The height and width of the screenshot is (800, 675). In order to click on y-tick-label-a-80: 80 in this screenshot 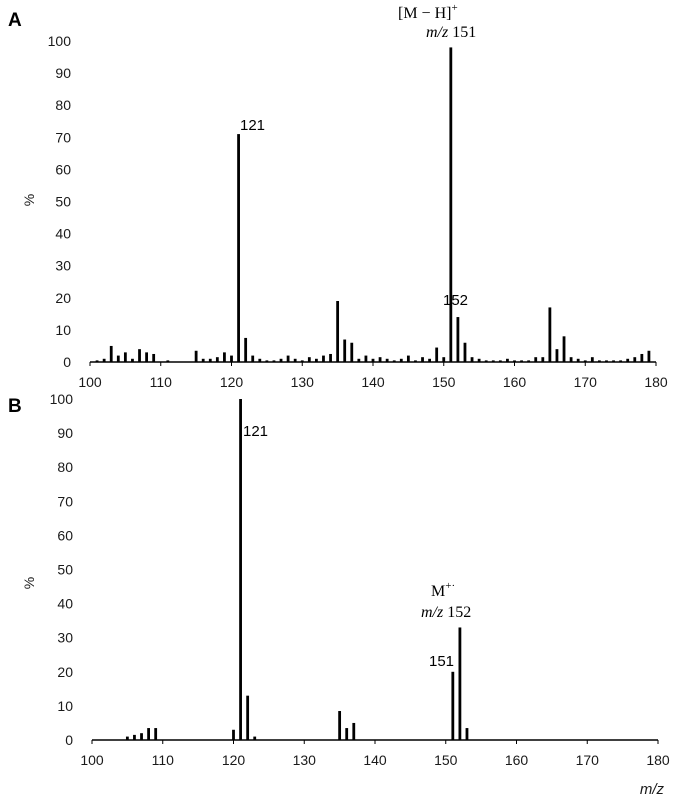, I will do `click(63, 105)`.